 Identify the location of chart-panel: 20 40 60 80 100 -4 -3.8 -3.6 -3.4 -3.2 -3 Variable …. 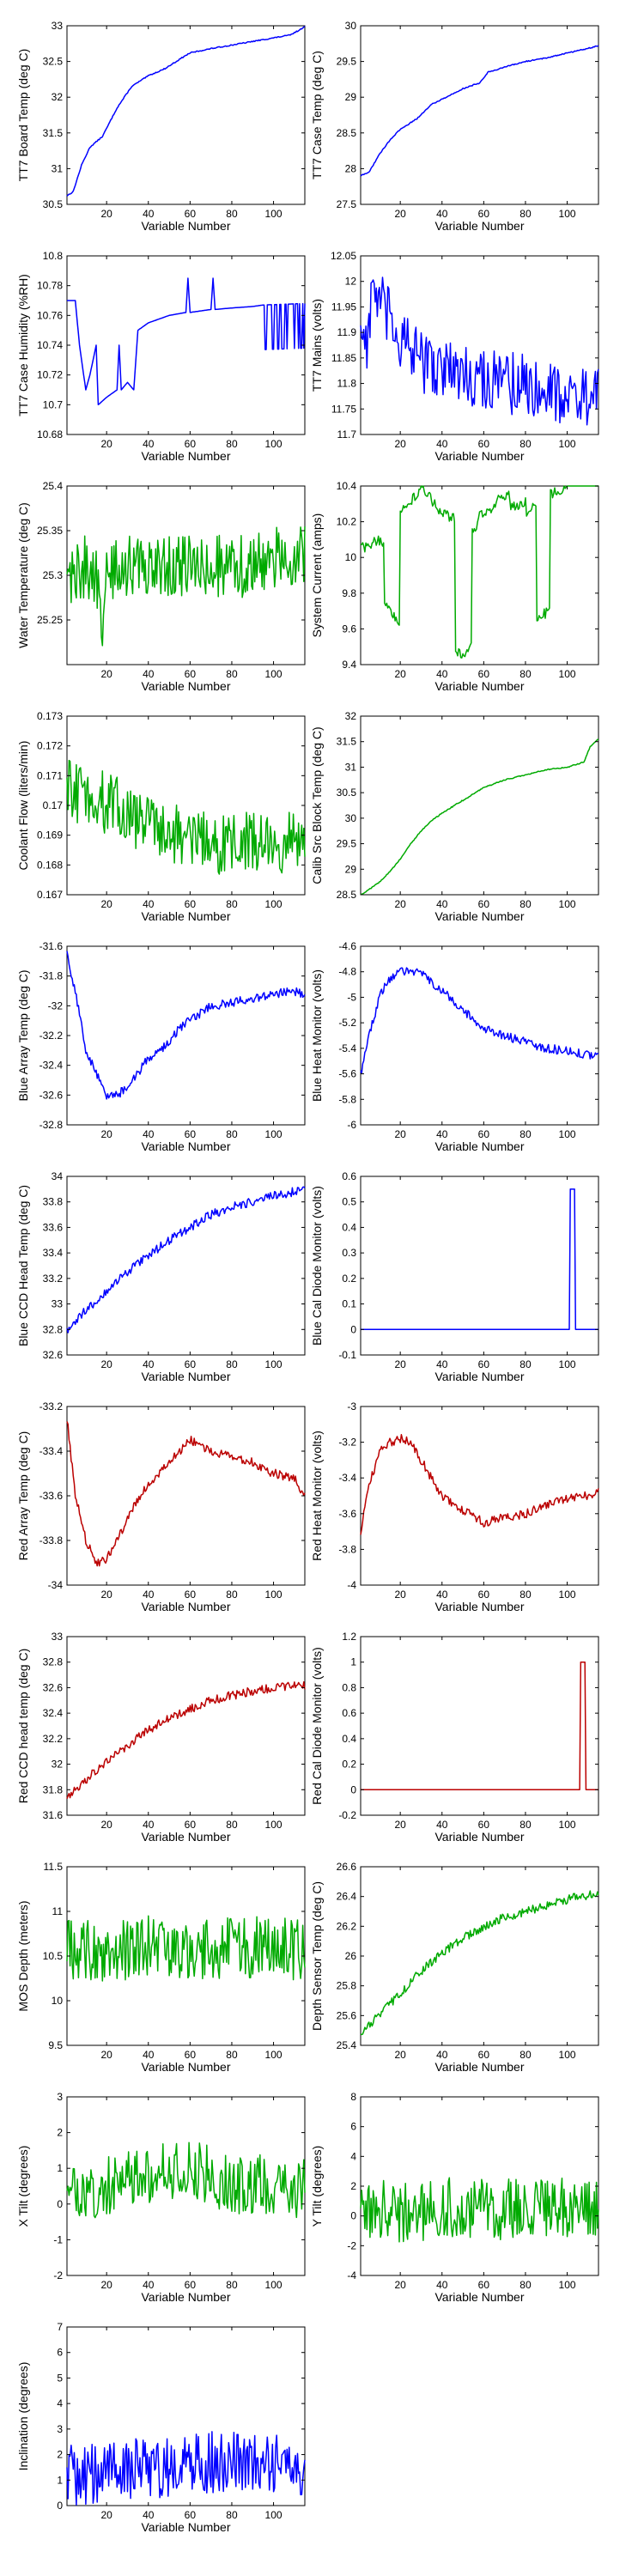
(455, 1506).